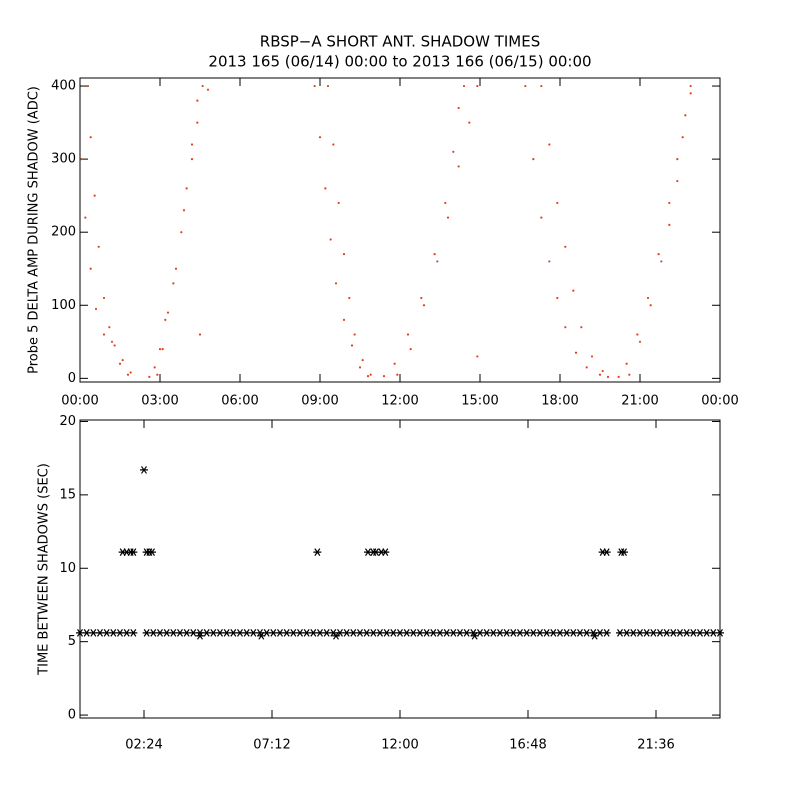 The image size is (800, 804). I want to click on x-tick-label: 18:00, so click(559, 401).